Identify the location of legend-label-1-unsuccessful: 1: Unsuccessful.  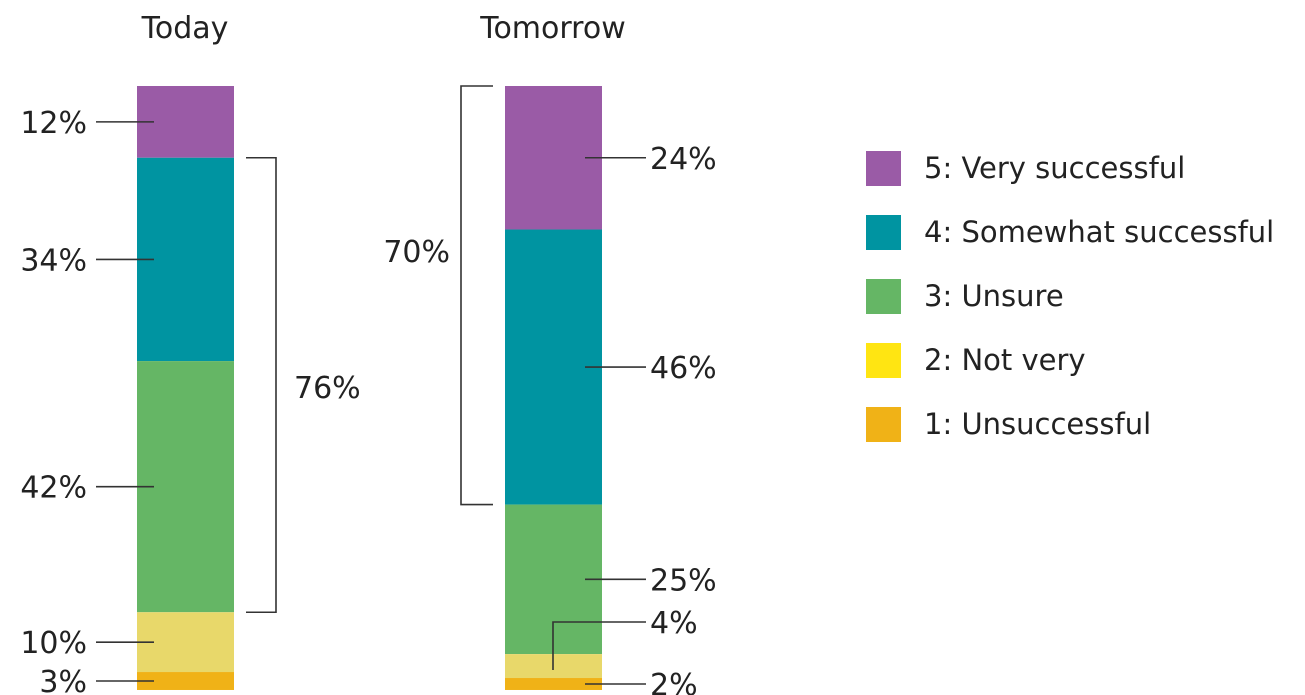
(1037, 424).